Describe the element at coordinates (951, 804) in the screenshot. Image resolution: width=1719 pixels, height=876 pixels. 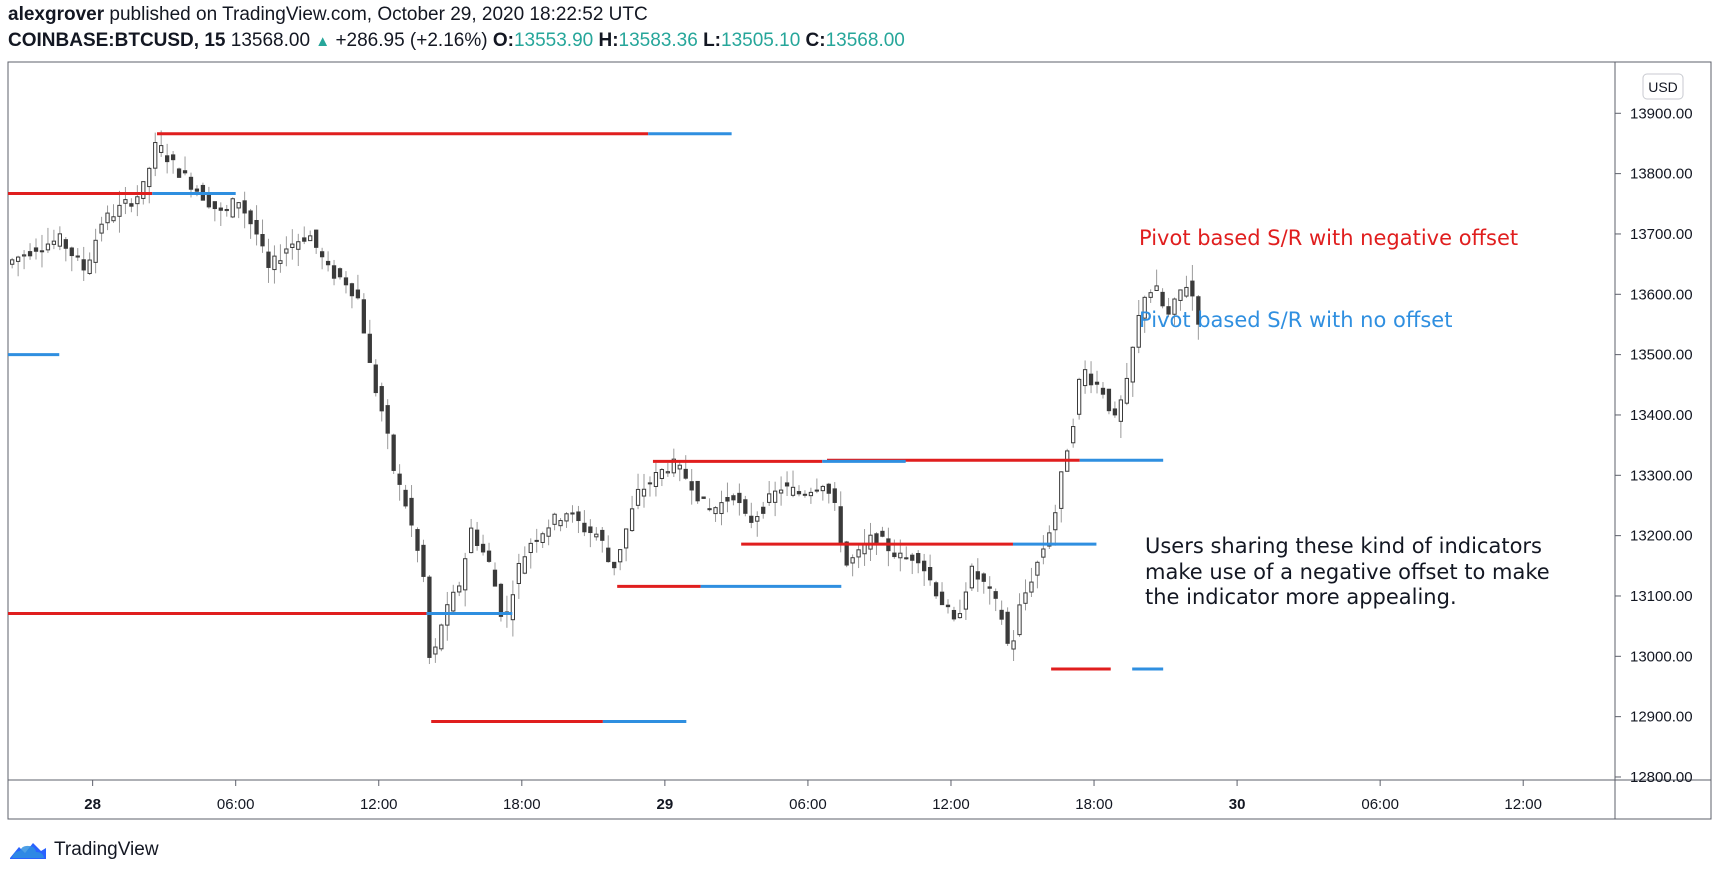
I see `x-tick-label: 12:00` at that location.